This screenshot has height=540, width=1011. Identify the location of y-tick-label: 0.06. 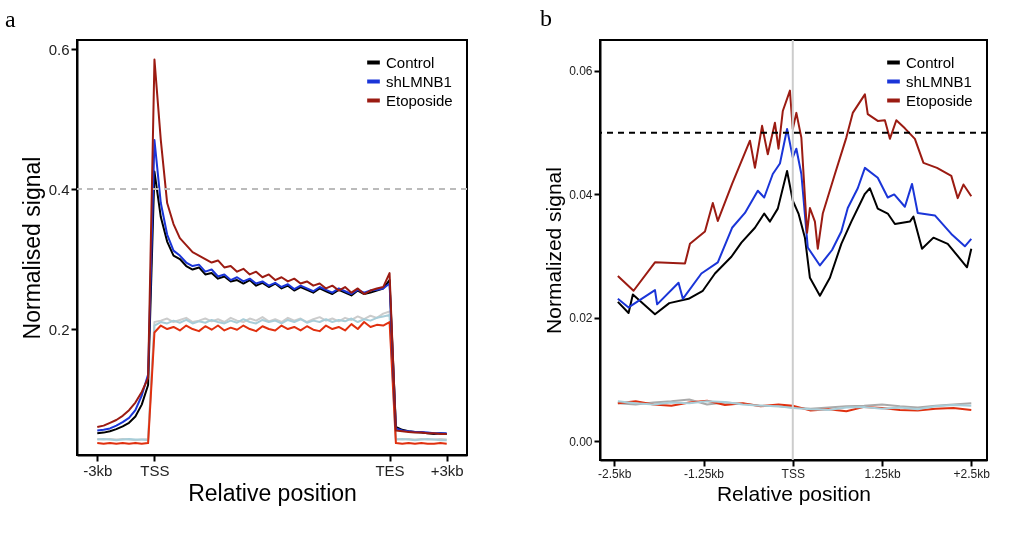
(581, 71).